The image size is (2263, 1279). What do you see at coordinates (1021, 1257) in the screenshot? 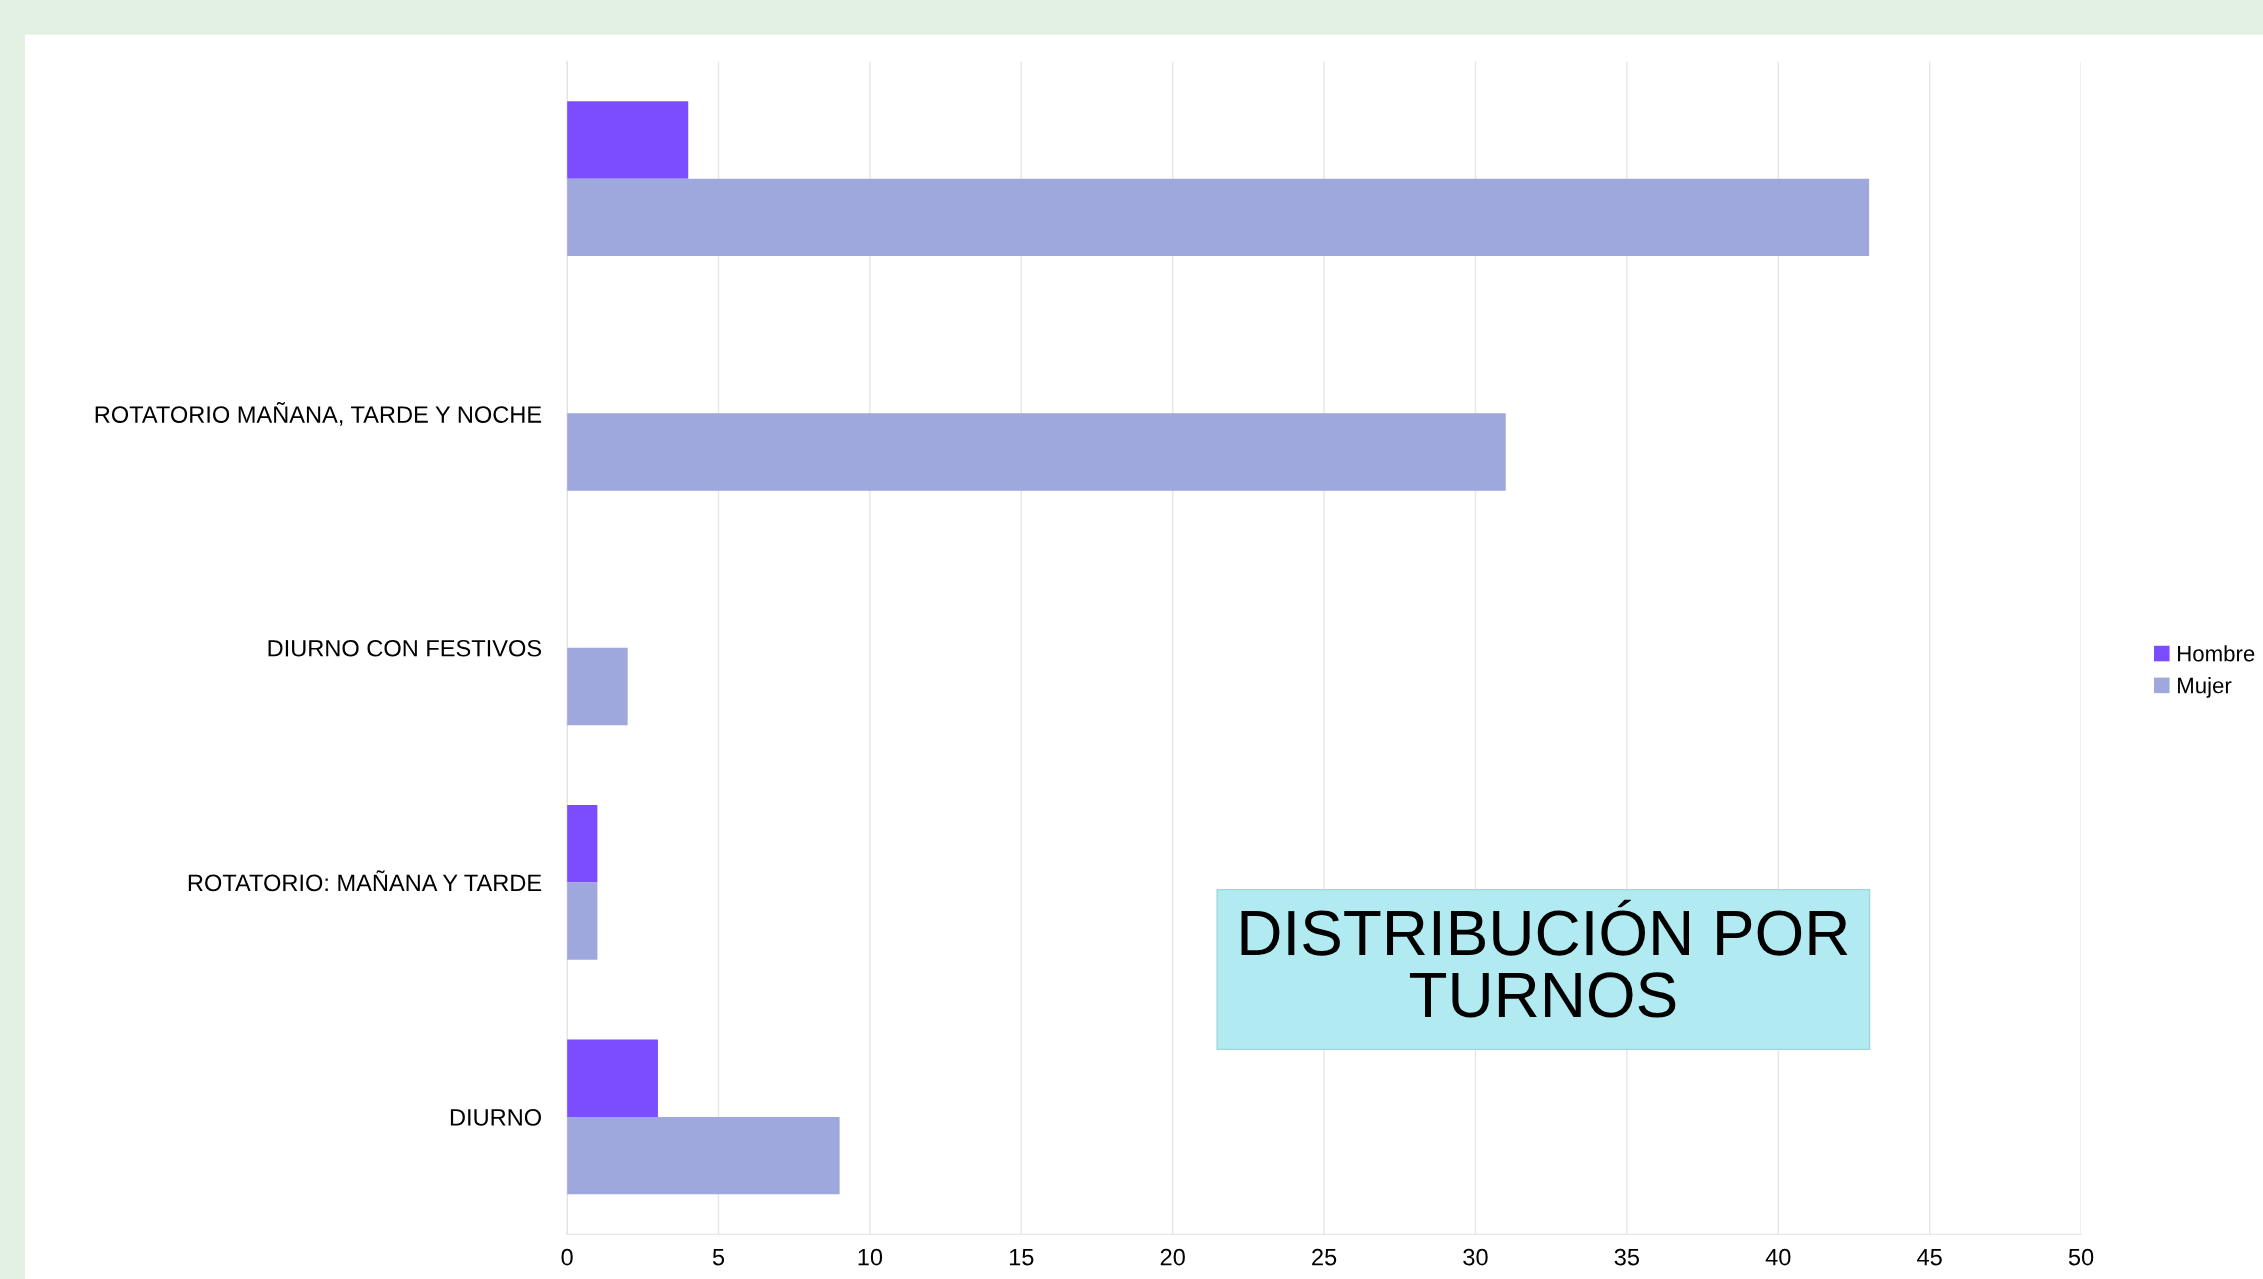
I see `x-tick-label: 15` at bounding box center [1021, 1257].